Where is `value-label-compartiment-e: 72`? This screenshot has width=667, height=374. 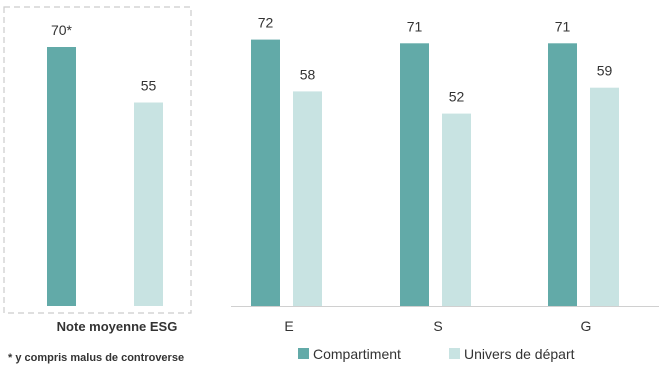 value-label-compartiment-e: 72 is located at coordinates (266, 23).